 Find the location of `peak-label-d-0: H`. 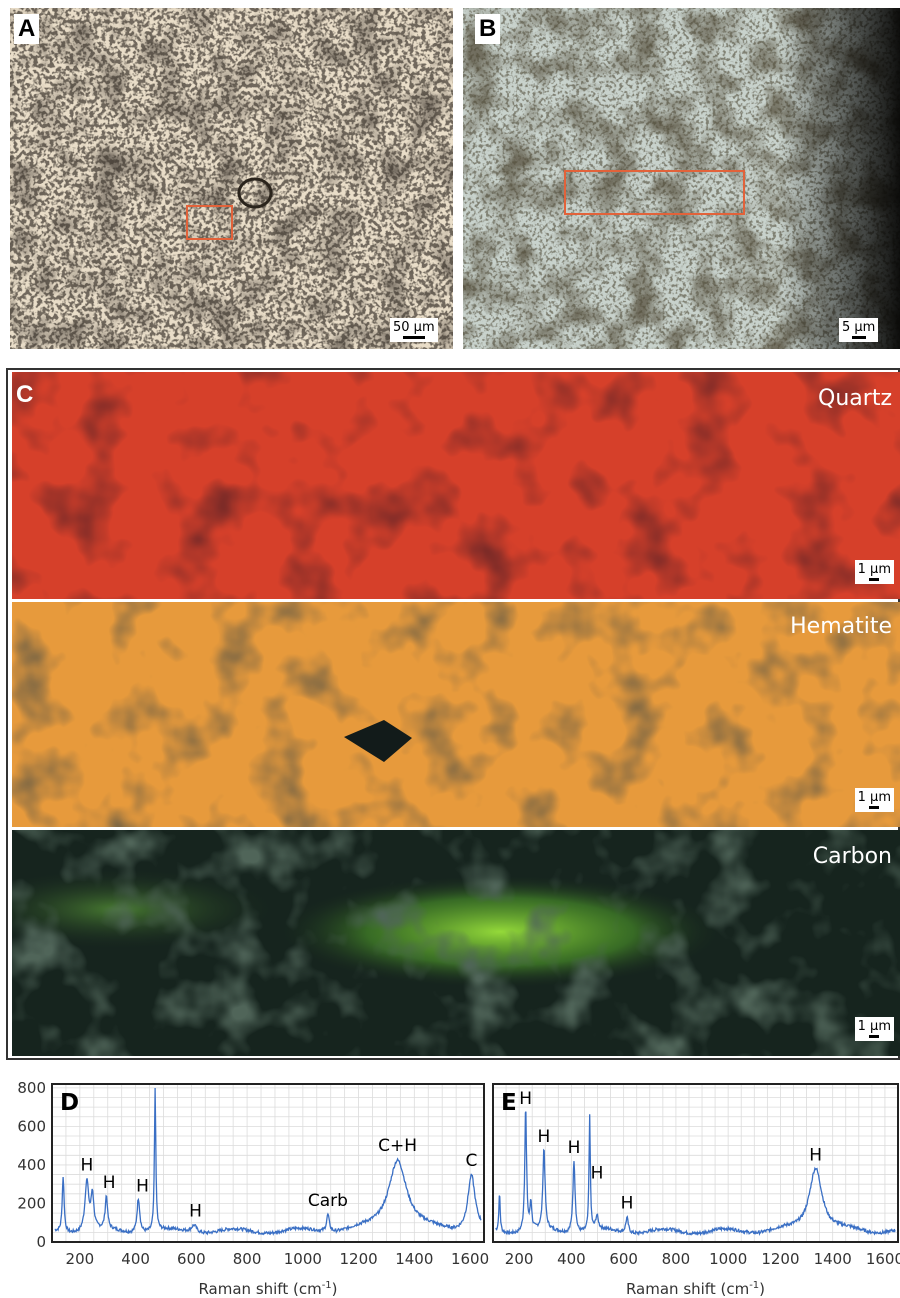

peak-label-d-0: H is located at coordinates (86, 1165).